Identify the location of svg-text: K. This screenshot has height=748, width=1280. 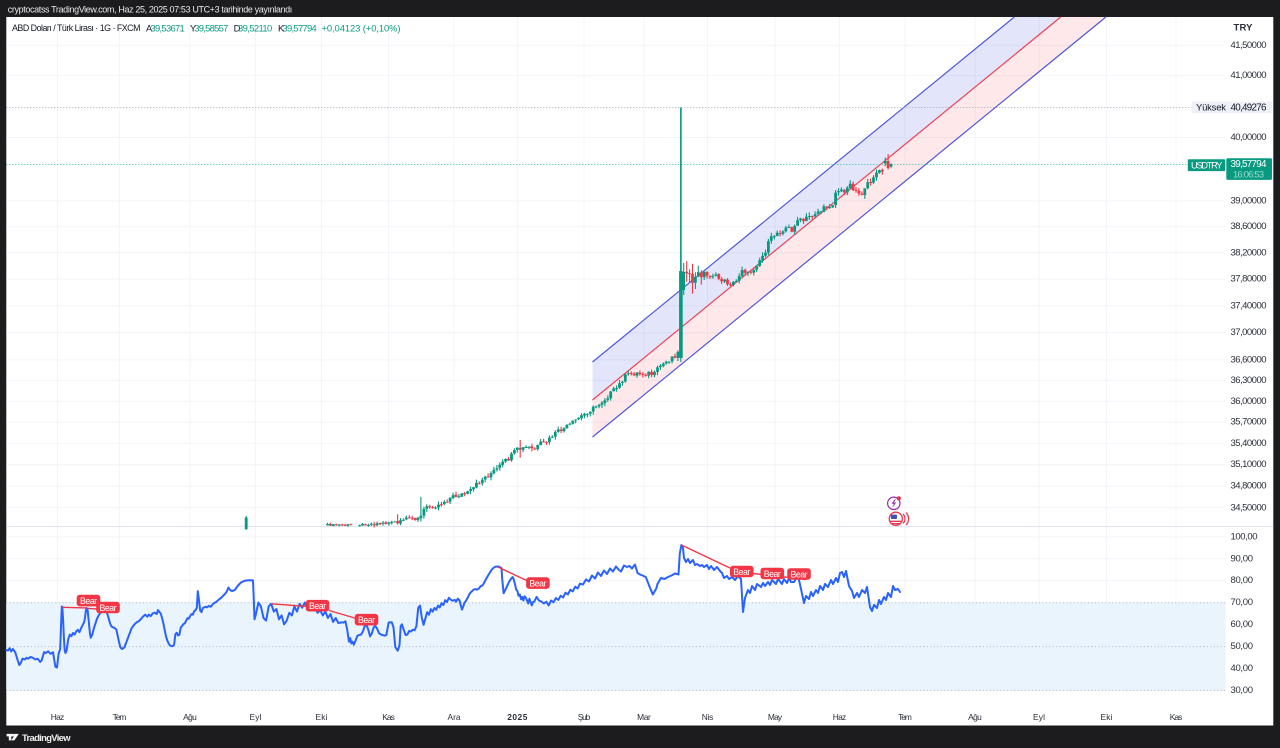
(281, 27).